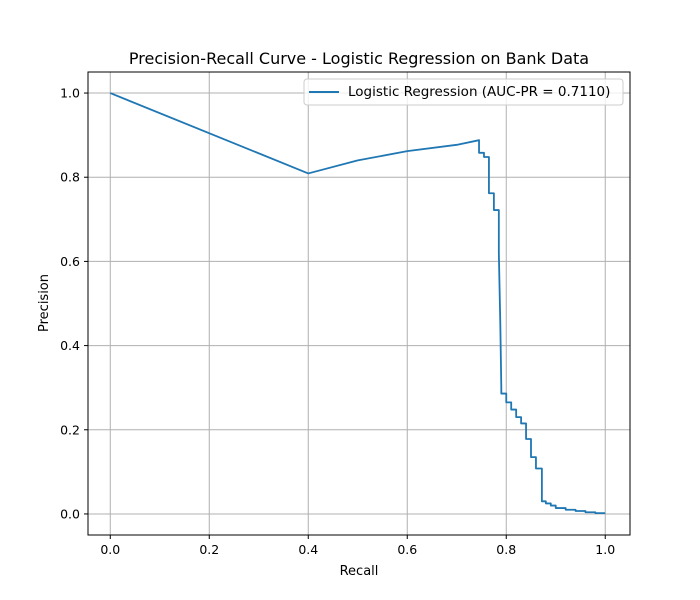 The height and width of the screenshot is (600, 700). What do you see at coordinates (74, 303) in the screenshot?
I see `y-axis-ticks: 0.0 0.2 0.4 0.6 0.8 1.0` at bounding box center [74, 303].